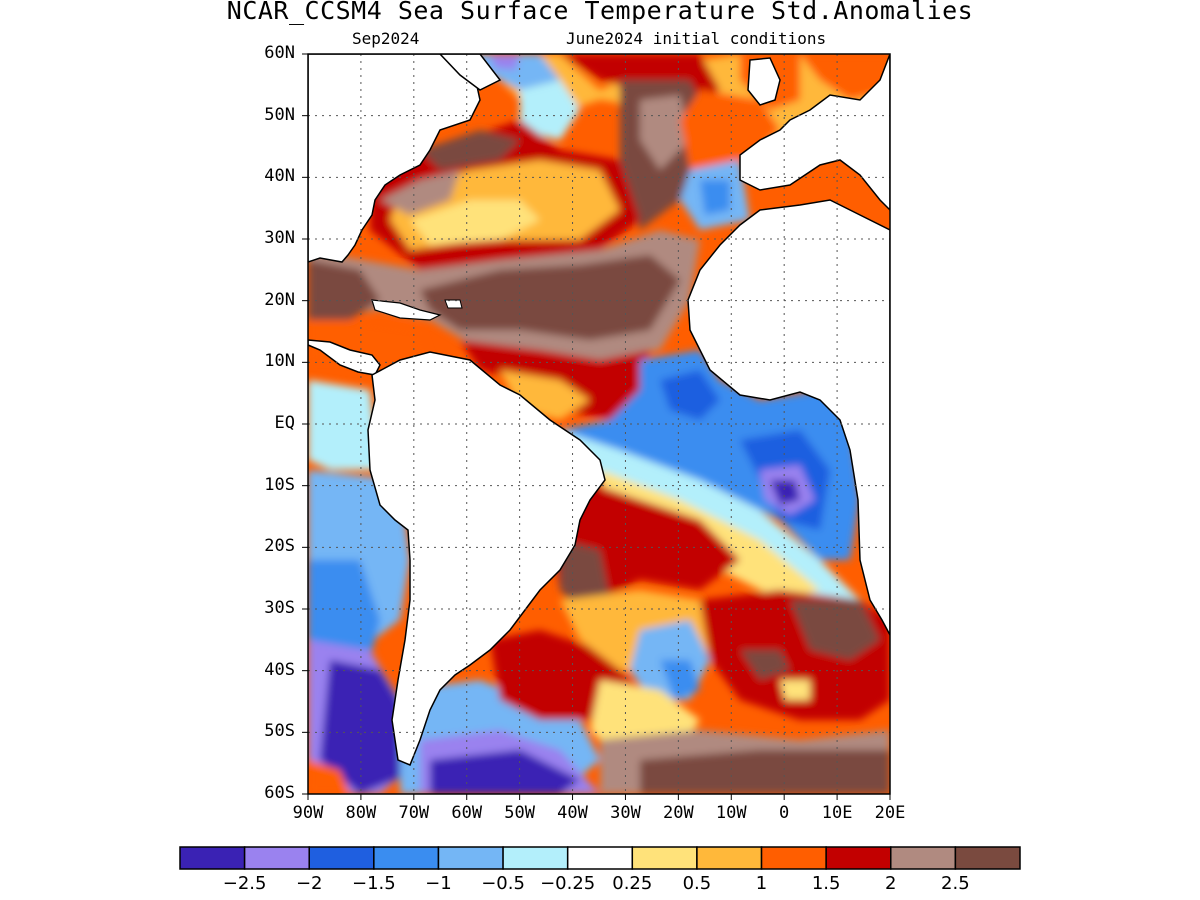 This screenshot has width=1200, height=900. What do you see at coordinates (279, 53) in the screenshot?
I see `lat-tick-label: 60N` at bounding box center [279, 53].